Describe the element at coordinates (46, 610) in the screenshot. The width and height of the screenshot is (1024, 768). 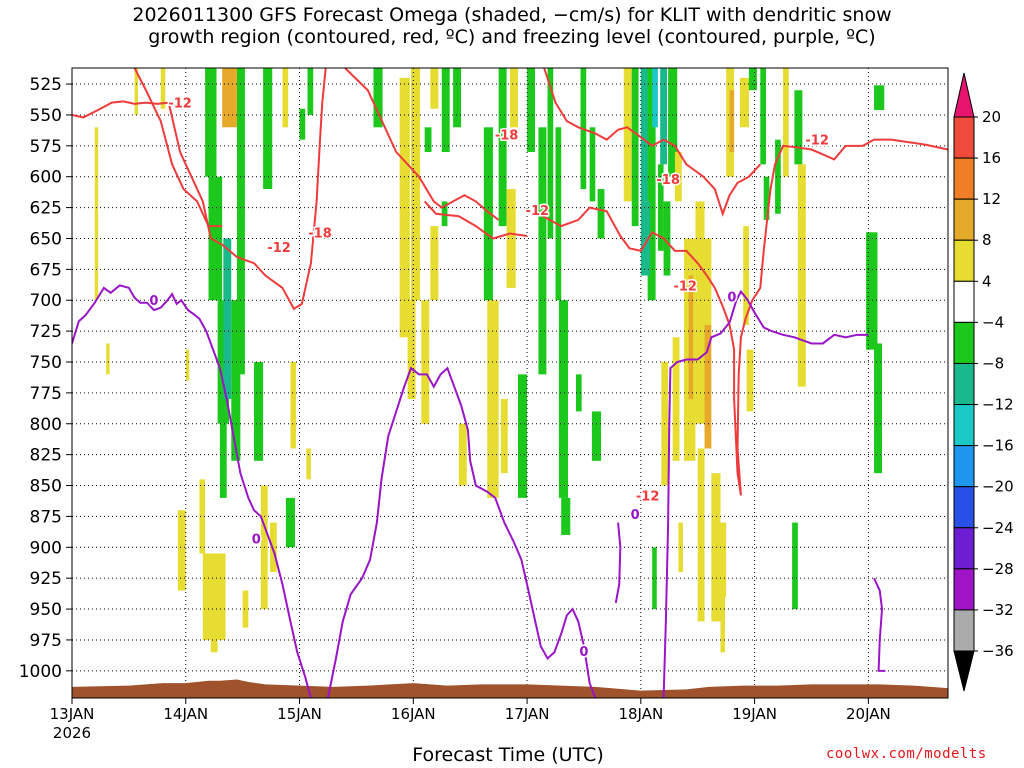
I see `y-tick-label: 950` at that location.